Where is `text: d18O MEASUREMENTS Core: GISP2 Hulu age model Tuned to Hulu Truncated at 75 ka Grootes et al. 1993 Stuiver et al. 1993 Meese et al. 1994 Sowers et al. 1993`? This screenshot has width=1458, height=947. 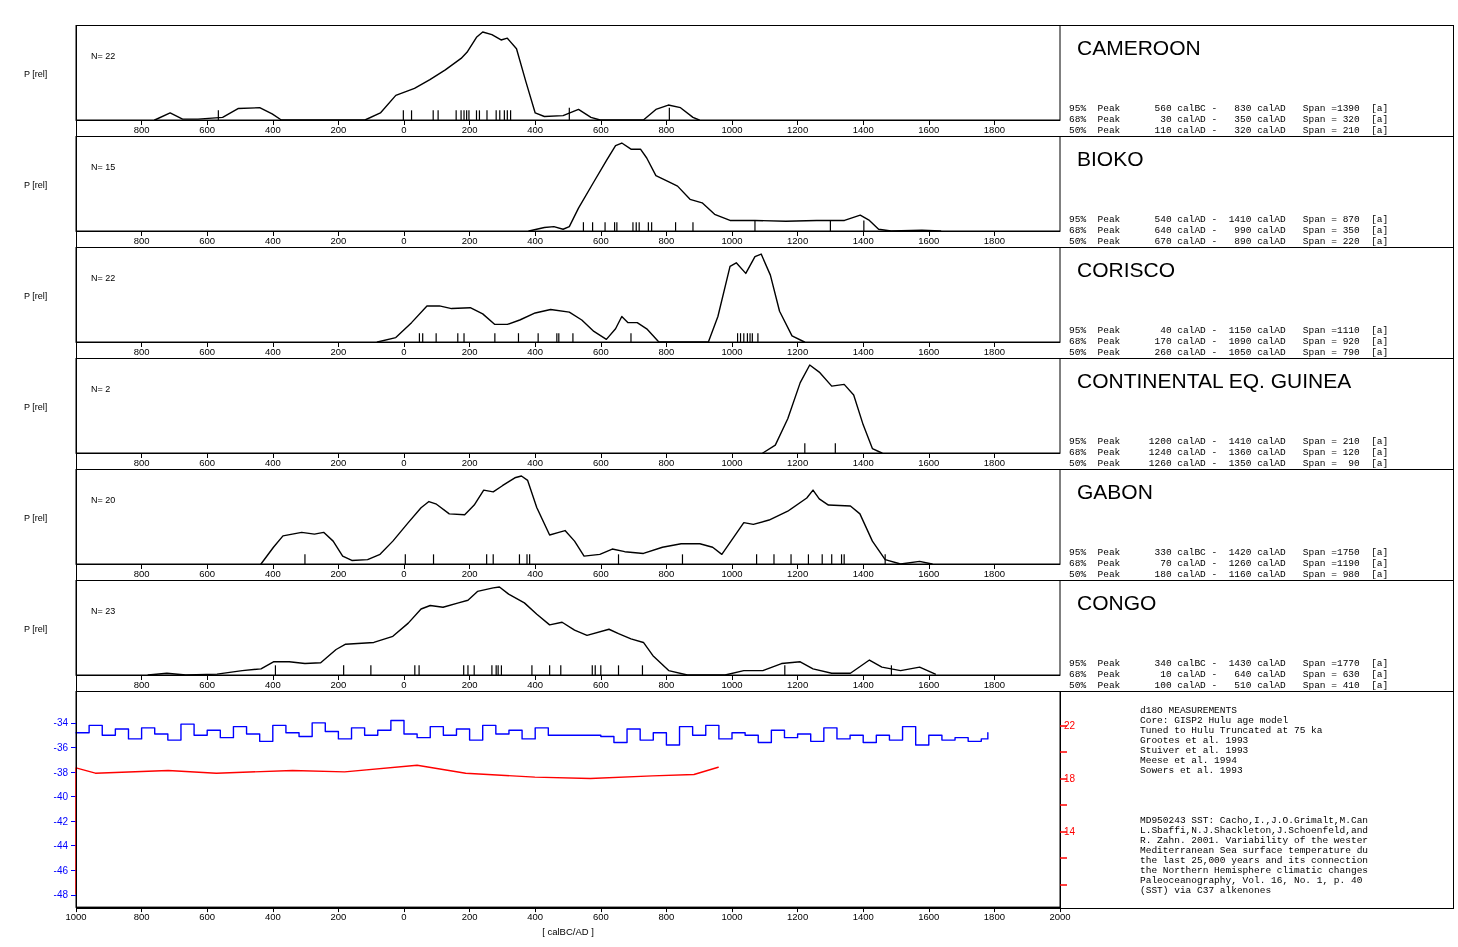
text: d18O MEASUREMENTS Core: GISP2 Hulu age model Tuned to Hulu Truncated at 75 ka Grootes et al. 1993 Stuiver et al. 1993 Meese et al. 1994 Sowers et al. 1993 is located at coordinates (1231, 740).